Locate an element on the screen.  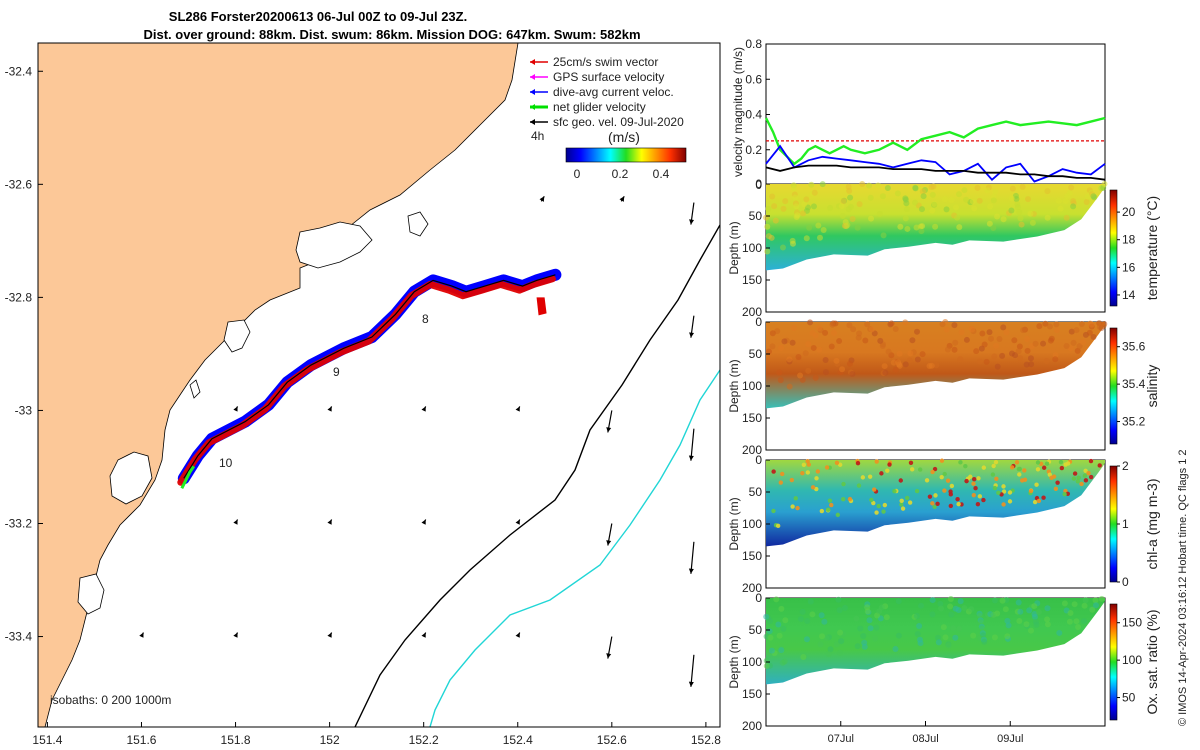
map-xtick-label-6: 152.6 is located at coordinates (612, 740).